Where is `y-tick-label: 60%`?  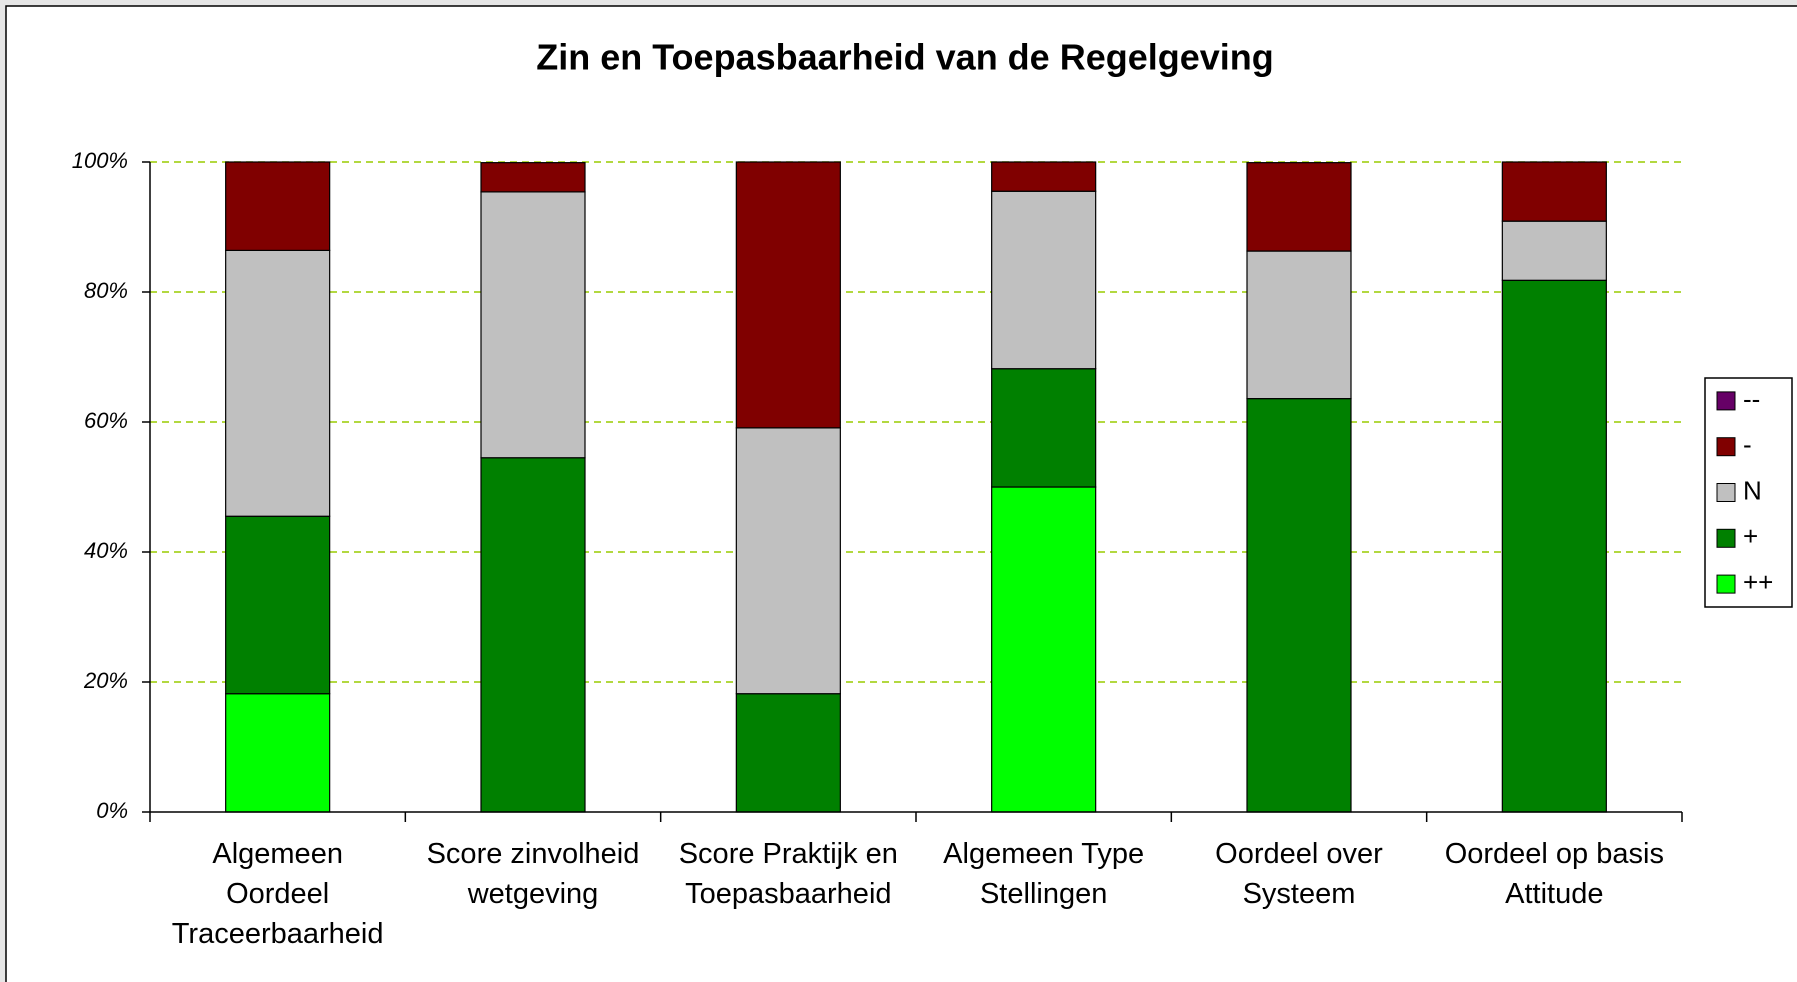
y-tick-label: 60% is located at coordinates (106, 420).